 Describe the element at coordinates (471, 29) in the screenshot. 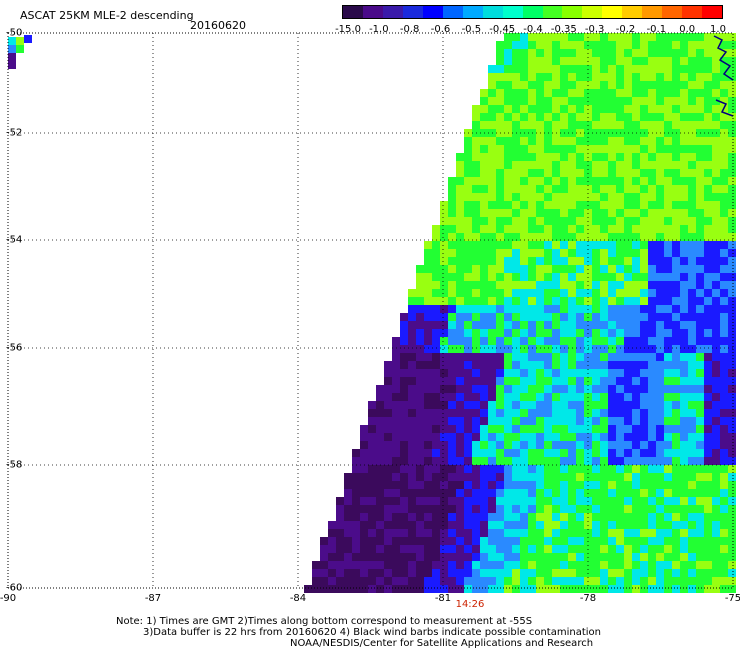

I see `colorbar-tick-label: -0.5` at that location.